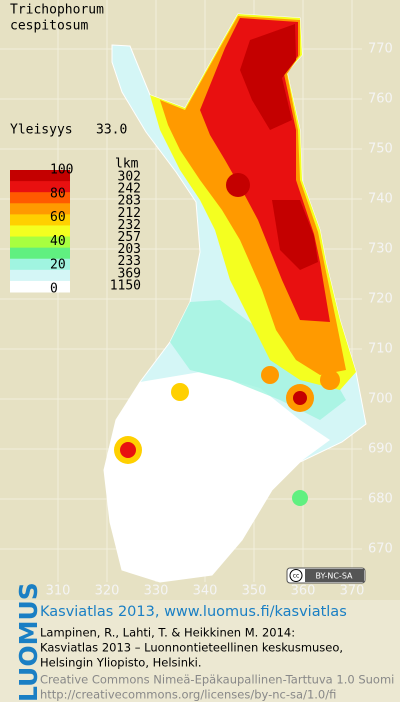 This screenshot has height=702, width=400. What do you see at coordinates (380, 149) in the screenshot?
I see `y-tick-label: 750` at bounding box center [380, 149].